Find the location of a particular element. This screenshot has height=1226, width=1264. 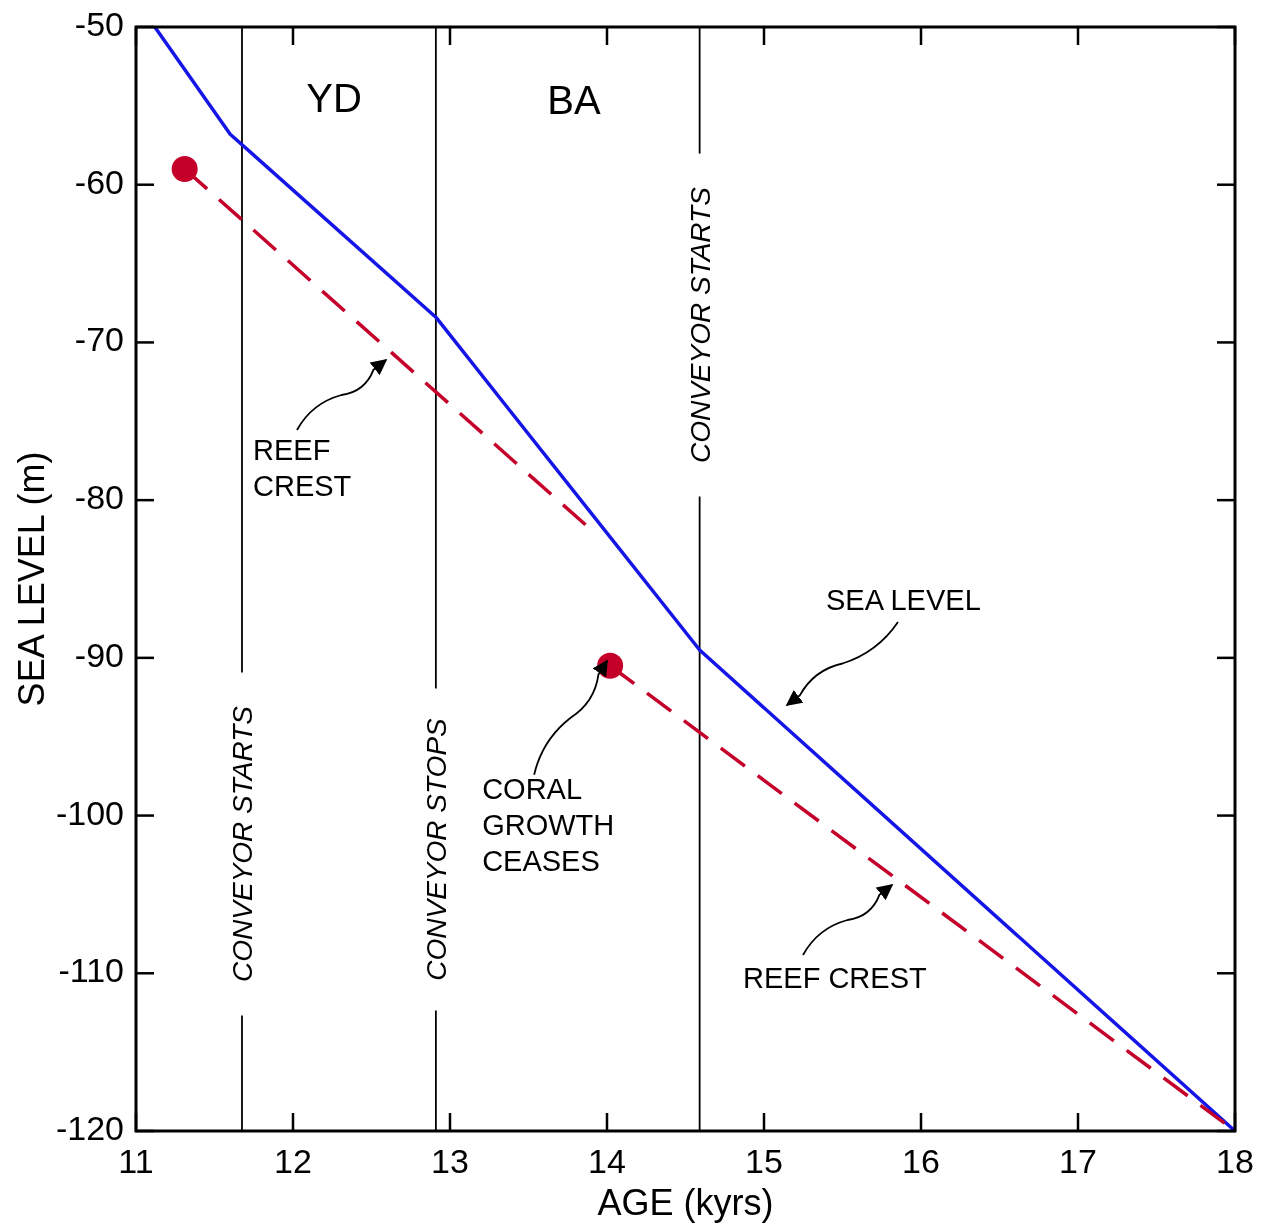

y-tick-label: -70 is located at coordinates (99, 339).